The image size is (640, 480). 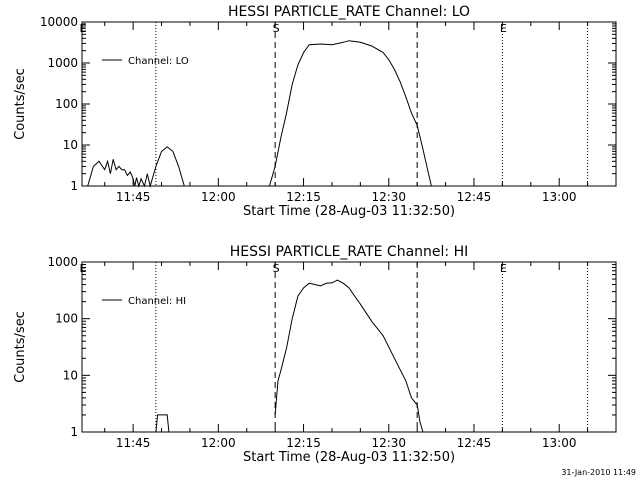 I want to click on y-tick-label: 10000, so click(x=59, y=22).